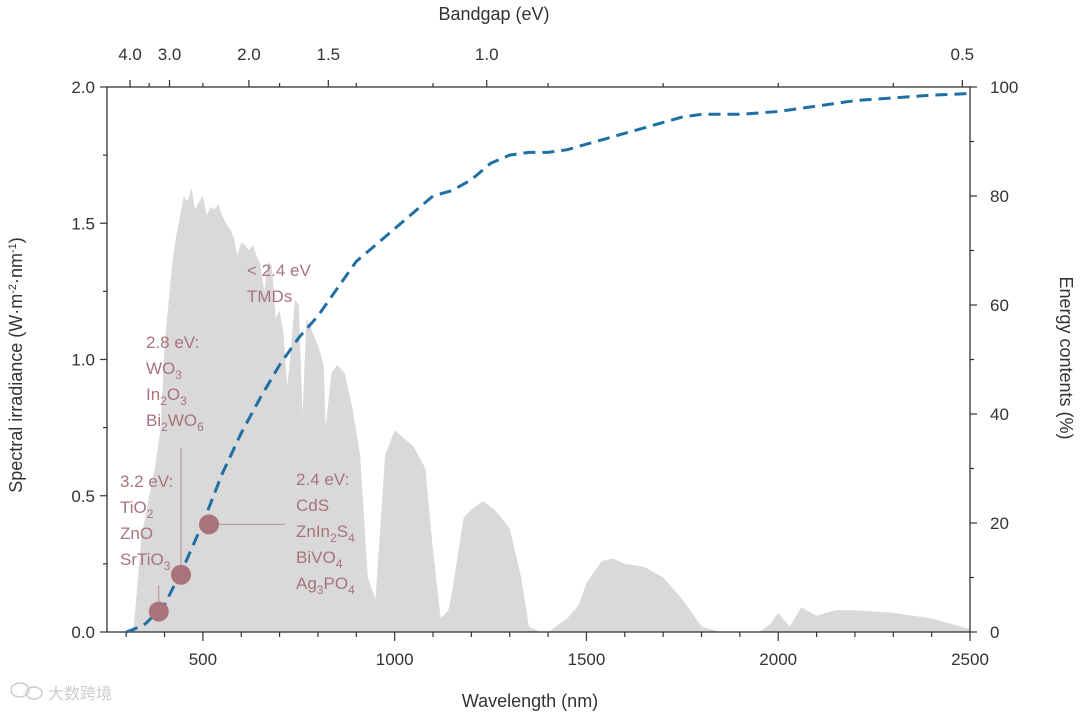 The height and width of the screenshot is (715, 1080). Describe the element at coordinates (1066, 357) in the screenshot. I see `y2-axis-title: Energy contents (%)` at that location.